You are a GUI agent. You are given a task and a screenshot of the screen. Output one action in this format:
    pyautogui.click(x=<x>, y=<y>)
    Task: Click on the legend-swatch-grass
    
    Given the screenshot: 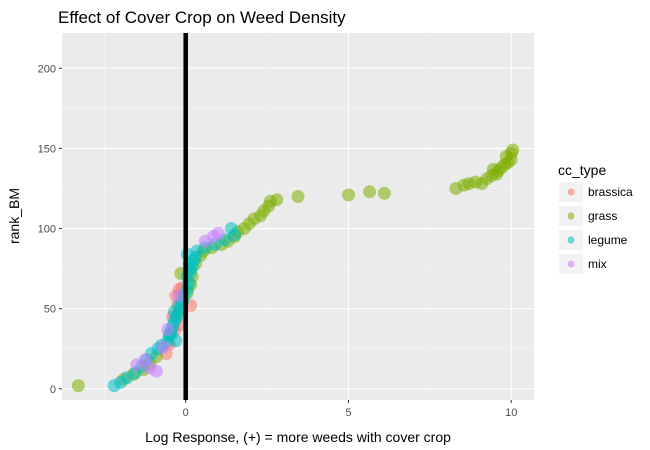 What is the action you would take?
    pyautogui.click(x=571, y=216)
    